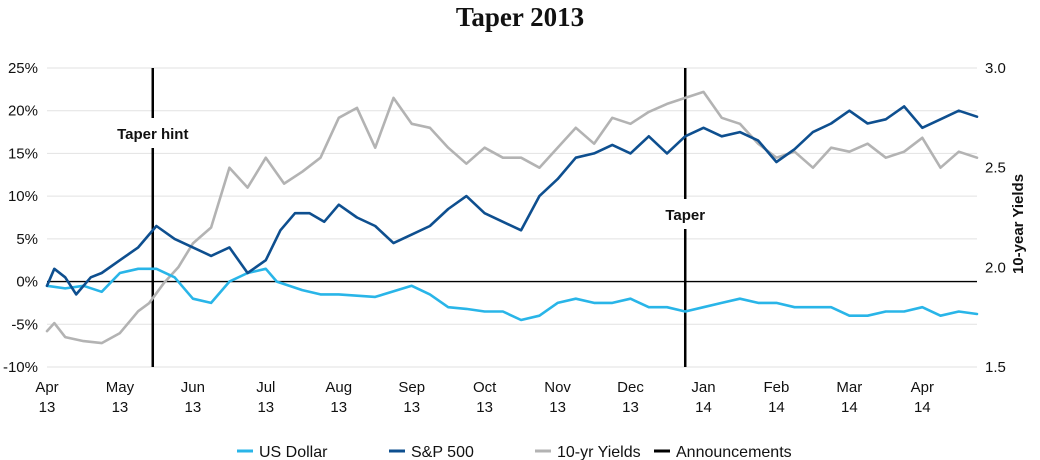  Describe the element at coordinates (338, 387) in the screenshot. I see `x-tick-month: Aug` at that location.